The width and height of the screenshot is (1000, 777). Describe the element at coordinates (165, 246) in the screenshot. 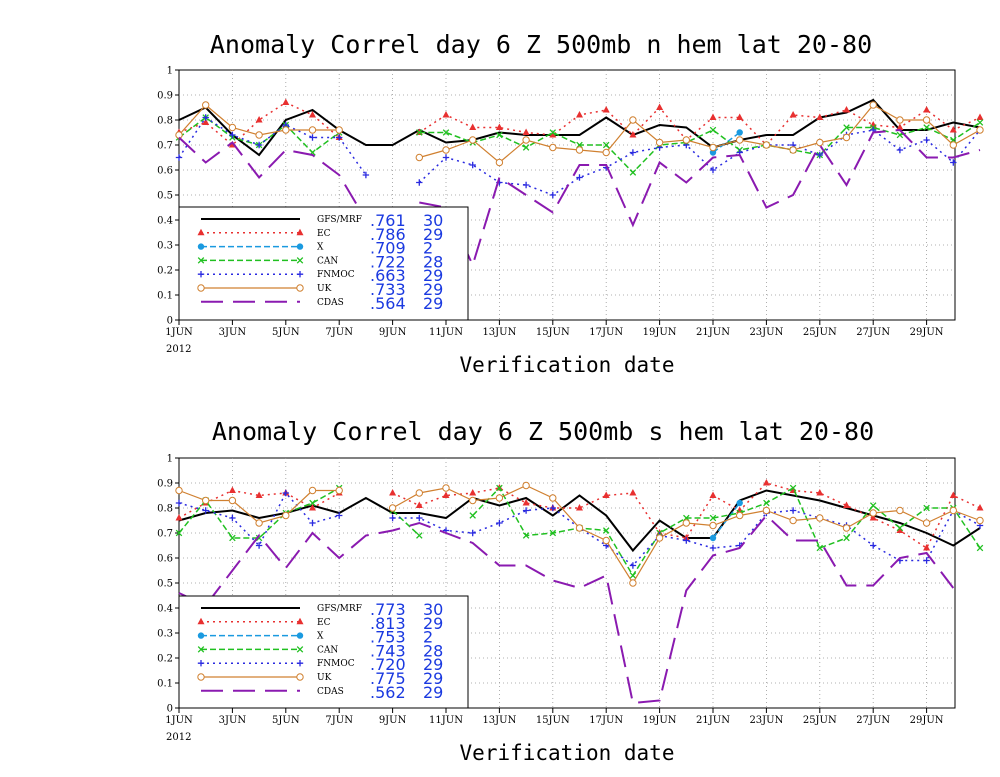

I see `y-tick-label: 0.3` at that location.